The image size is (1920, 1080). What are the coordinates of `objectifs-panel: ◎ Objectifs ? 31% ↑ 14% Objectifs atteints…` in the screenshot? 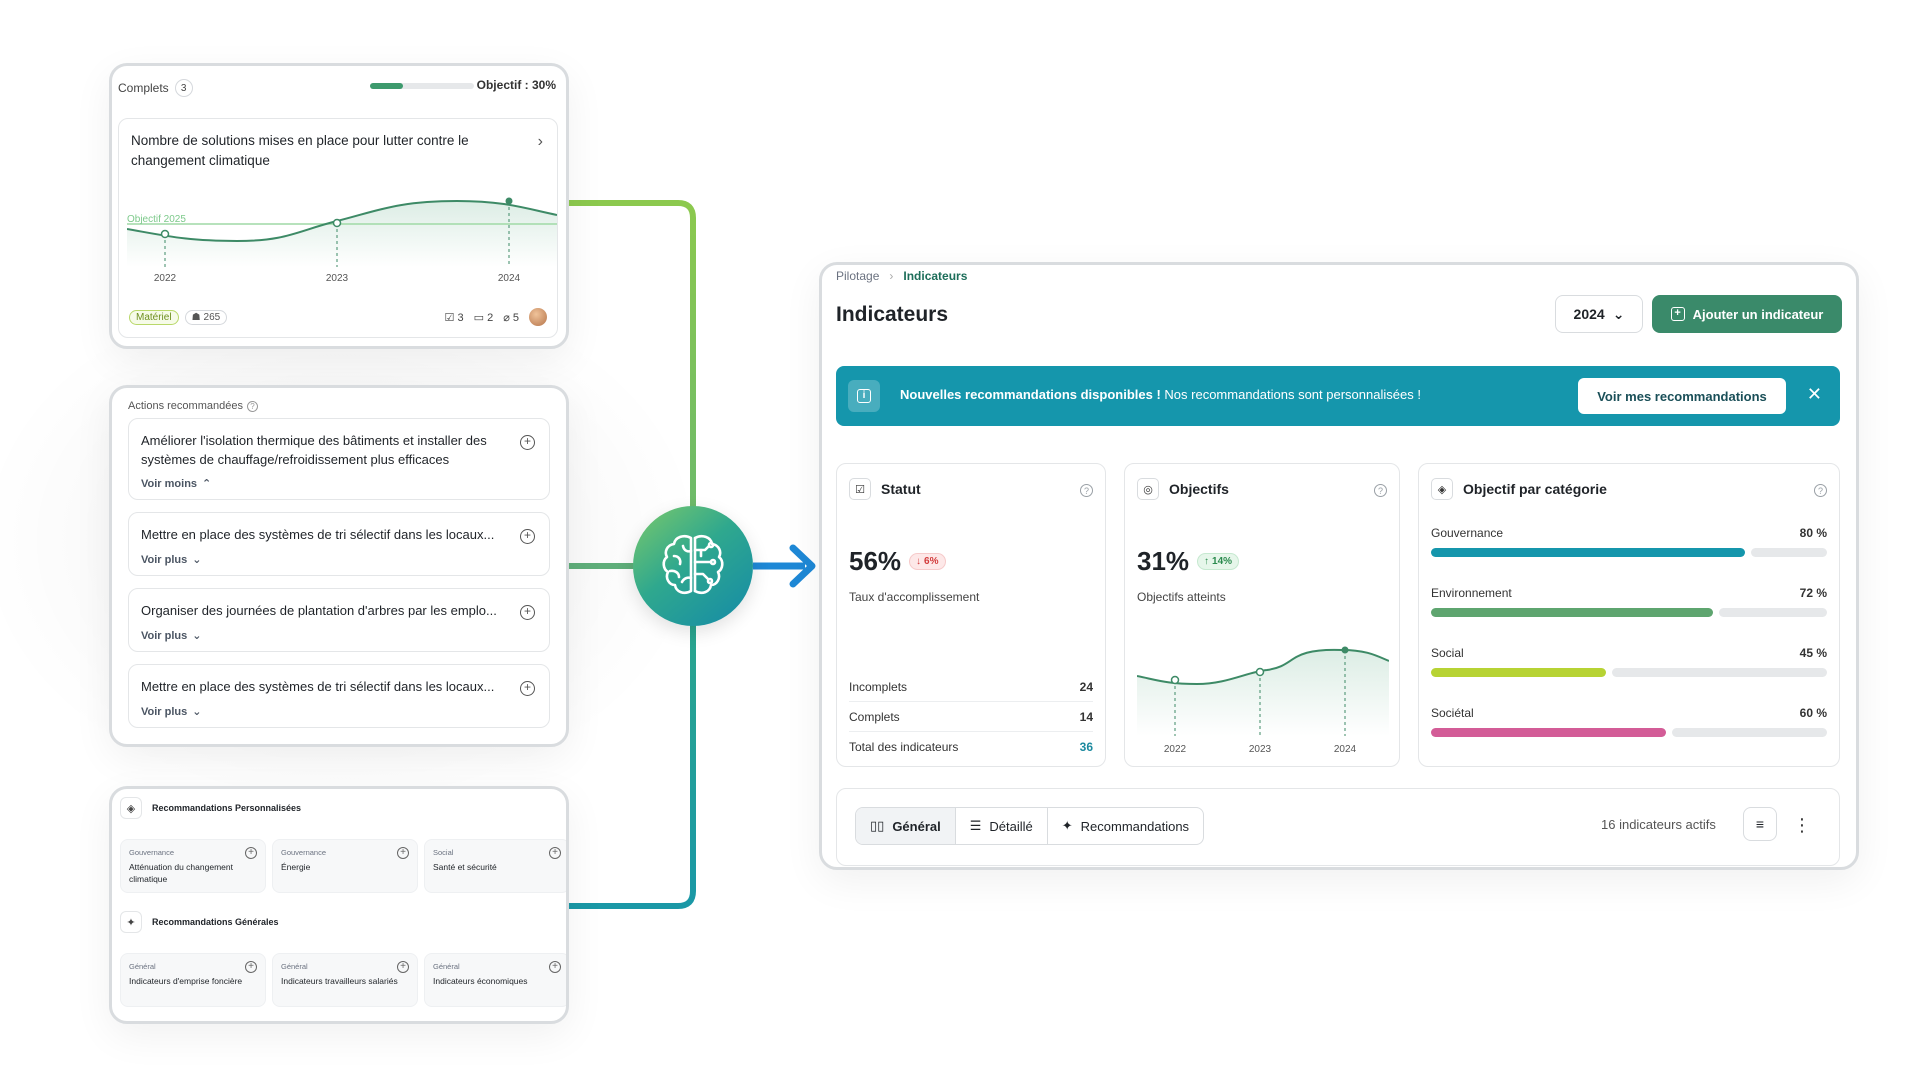 It's located at (1262, 615).